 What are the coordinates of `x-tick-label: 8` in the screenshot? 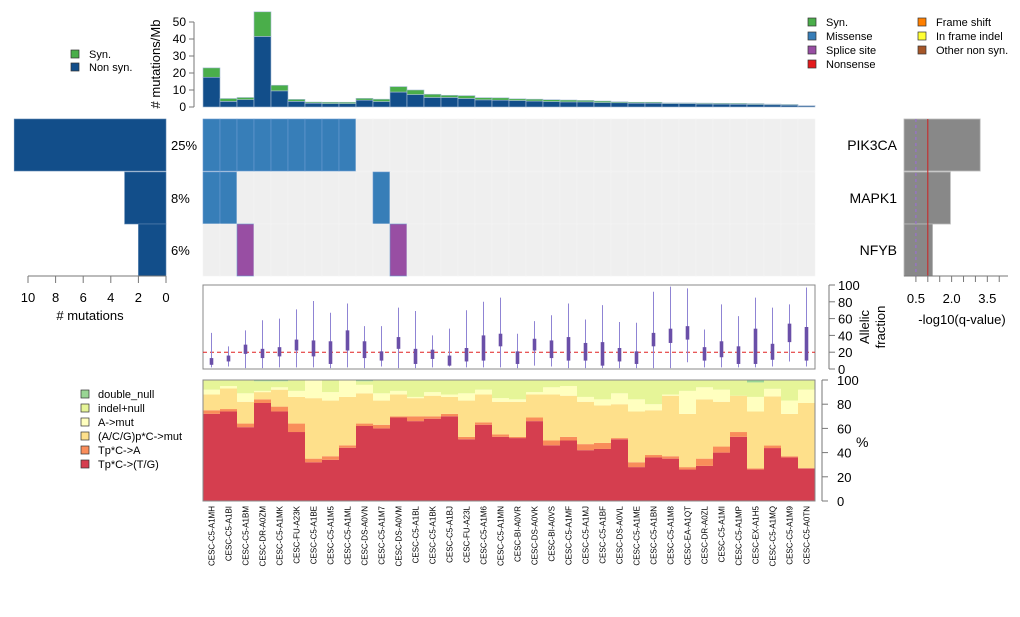 It's located at (55, 297).